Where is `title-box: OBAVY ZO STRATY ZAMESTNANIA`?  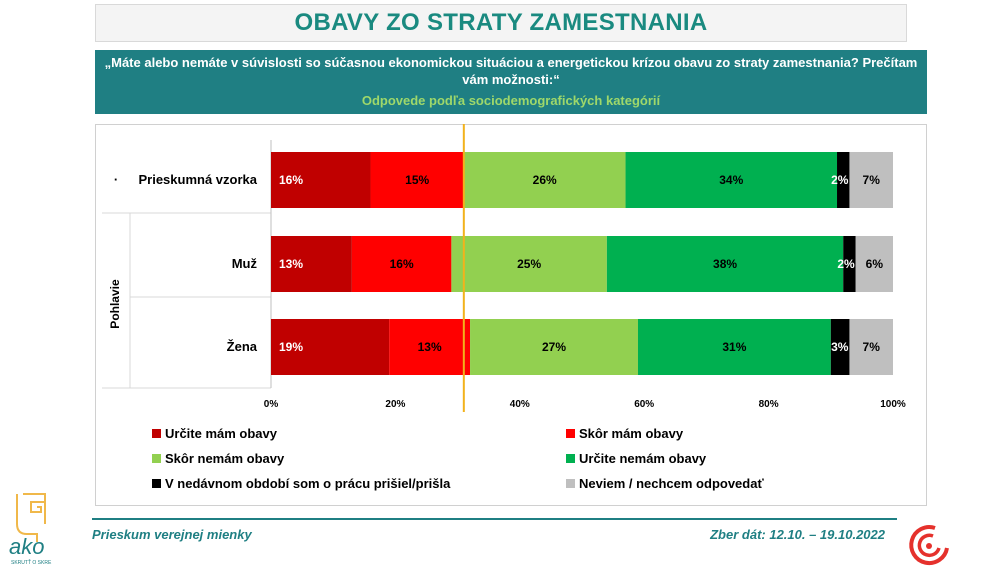
title-box: OBAVY ZO STRATY ZAMESTNANIA is located at coordinates (501, 23).